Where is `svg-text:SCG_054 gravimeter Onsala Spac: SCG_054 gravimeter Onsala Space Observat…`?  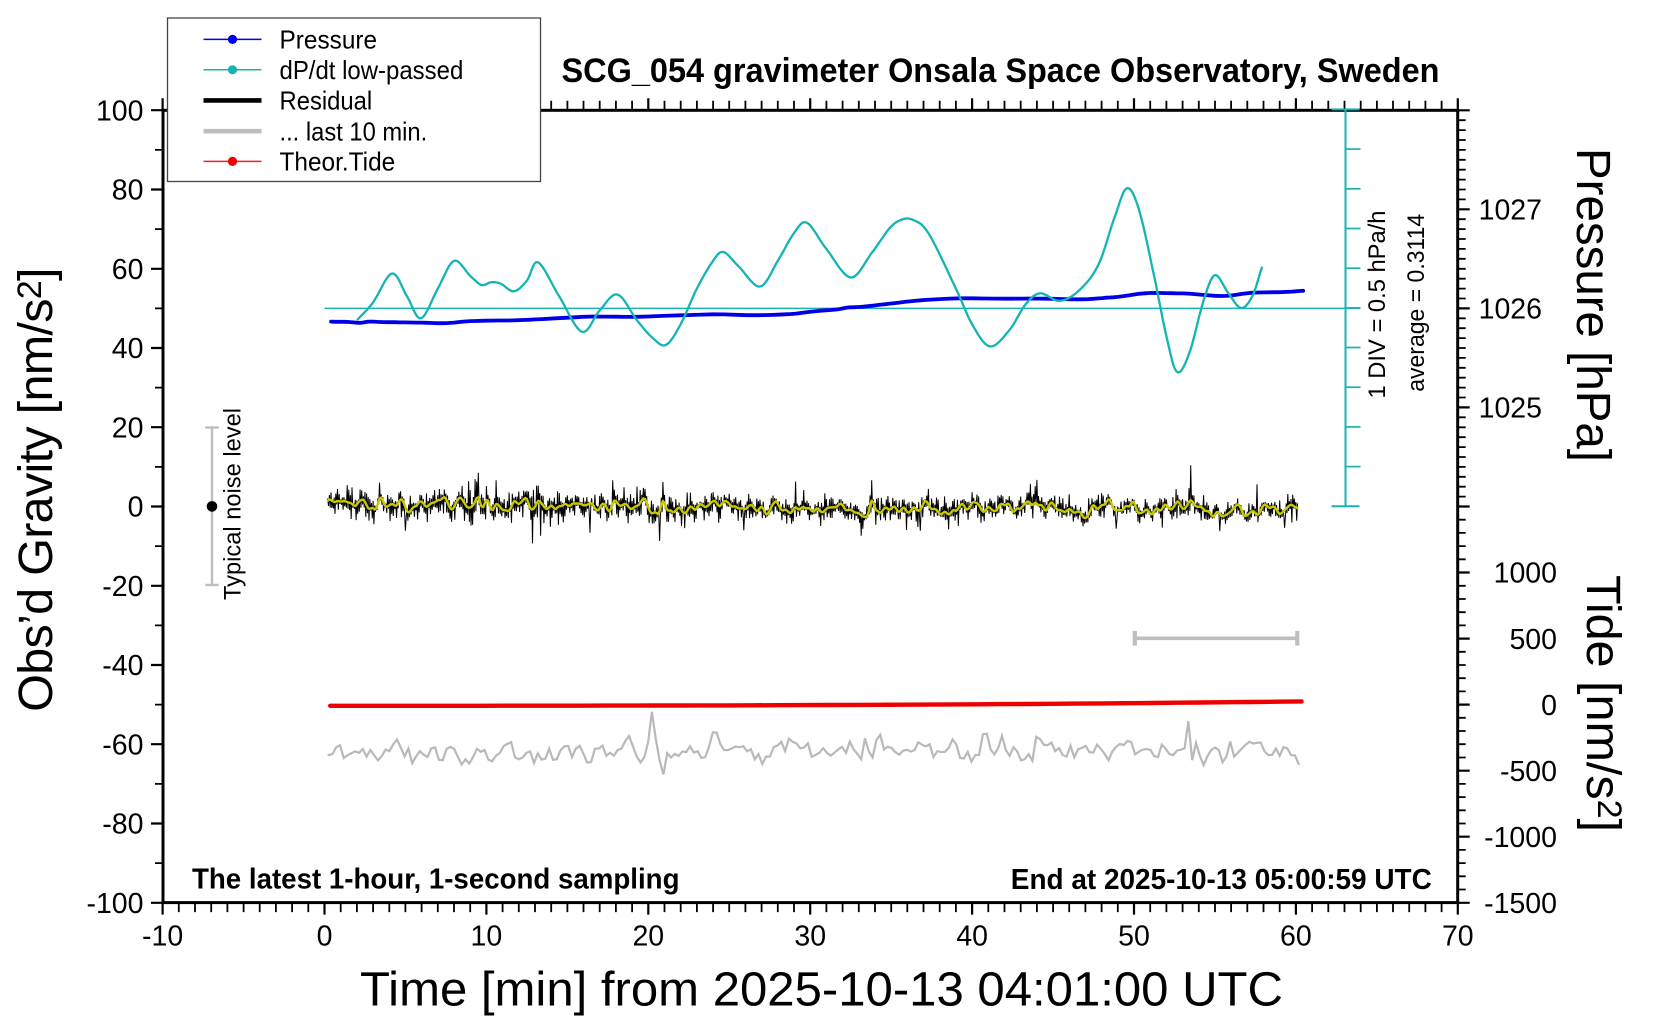 svg-text:SCG_054 gravimeter Onsala Spac: SCG_054 gravimeter Onsala Space Observat… is located at coordinates (1001, 71).